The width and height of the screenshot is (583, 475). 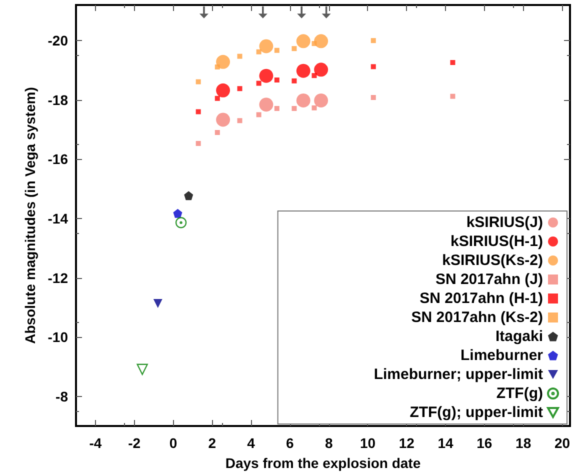 What do you see at coordinates (62, 396) in the screenshot?
I see `y-tick-label: -8` at bounding box center [62, 396].